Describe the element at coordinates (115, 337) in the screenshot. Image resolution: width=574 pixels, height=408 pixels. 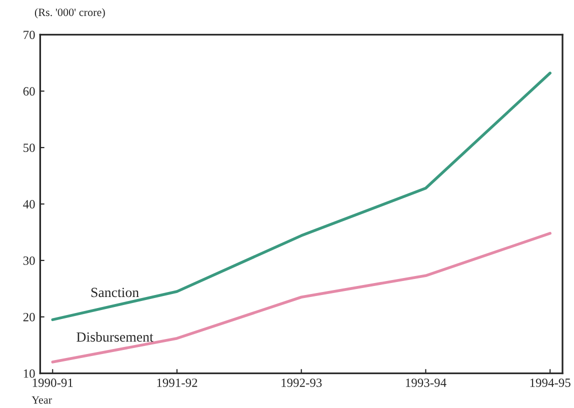
I see `series-label: Disbursement` at that location.